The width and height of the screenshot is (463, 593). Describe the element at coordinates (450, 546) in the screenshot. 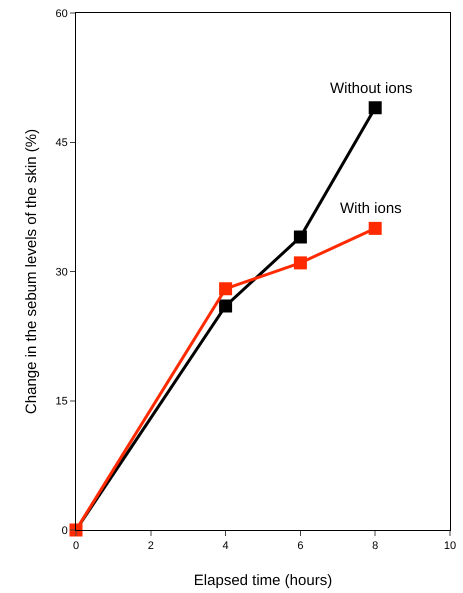

I see `x-tick-label: 10` at that location.